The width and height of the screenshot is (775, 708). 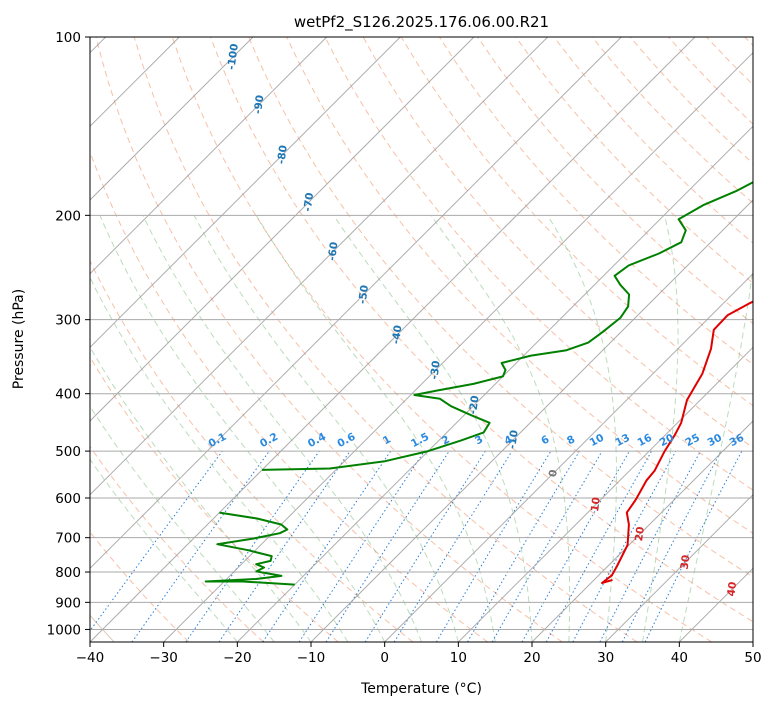 I want to click on mixing-ratio-label: 0.2, so click(x=269, y=440).